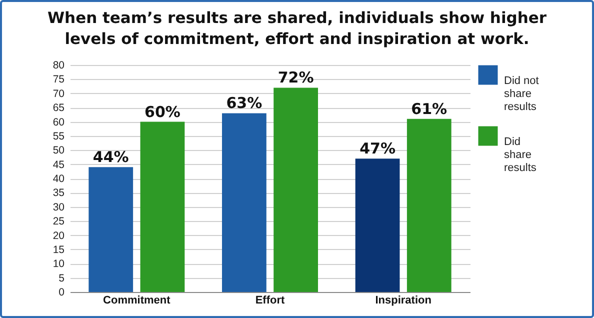 The image size is (594, 318). I want to click on legend-label: Did not share results, so click(521, 94).